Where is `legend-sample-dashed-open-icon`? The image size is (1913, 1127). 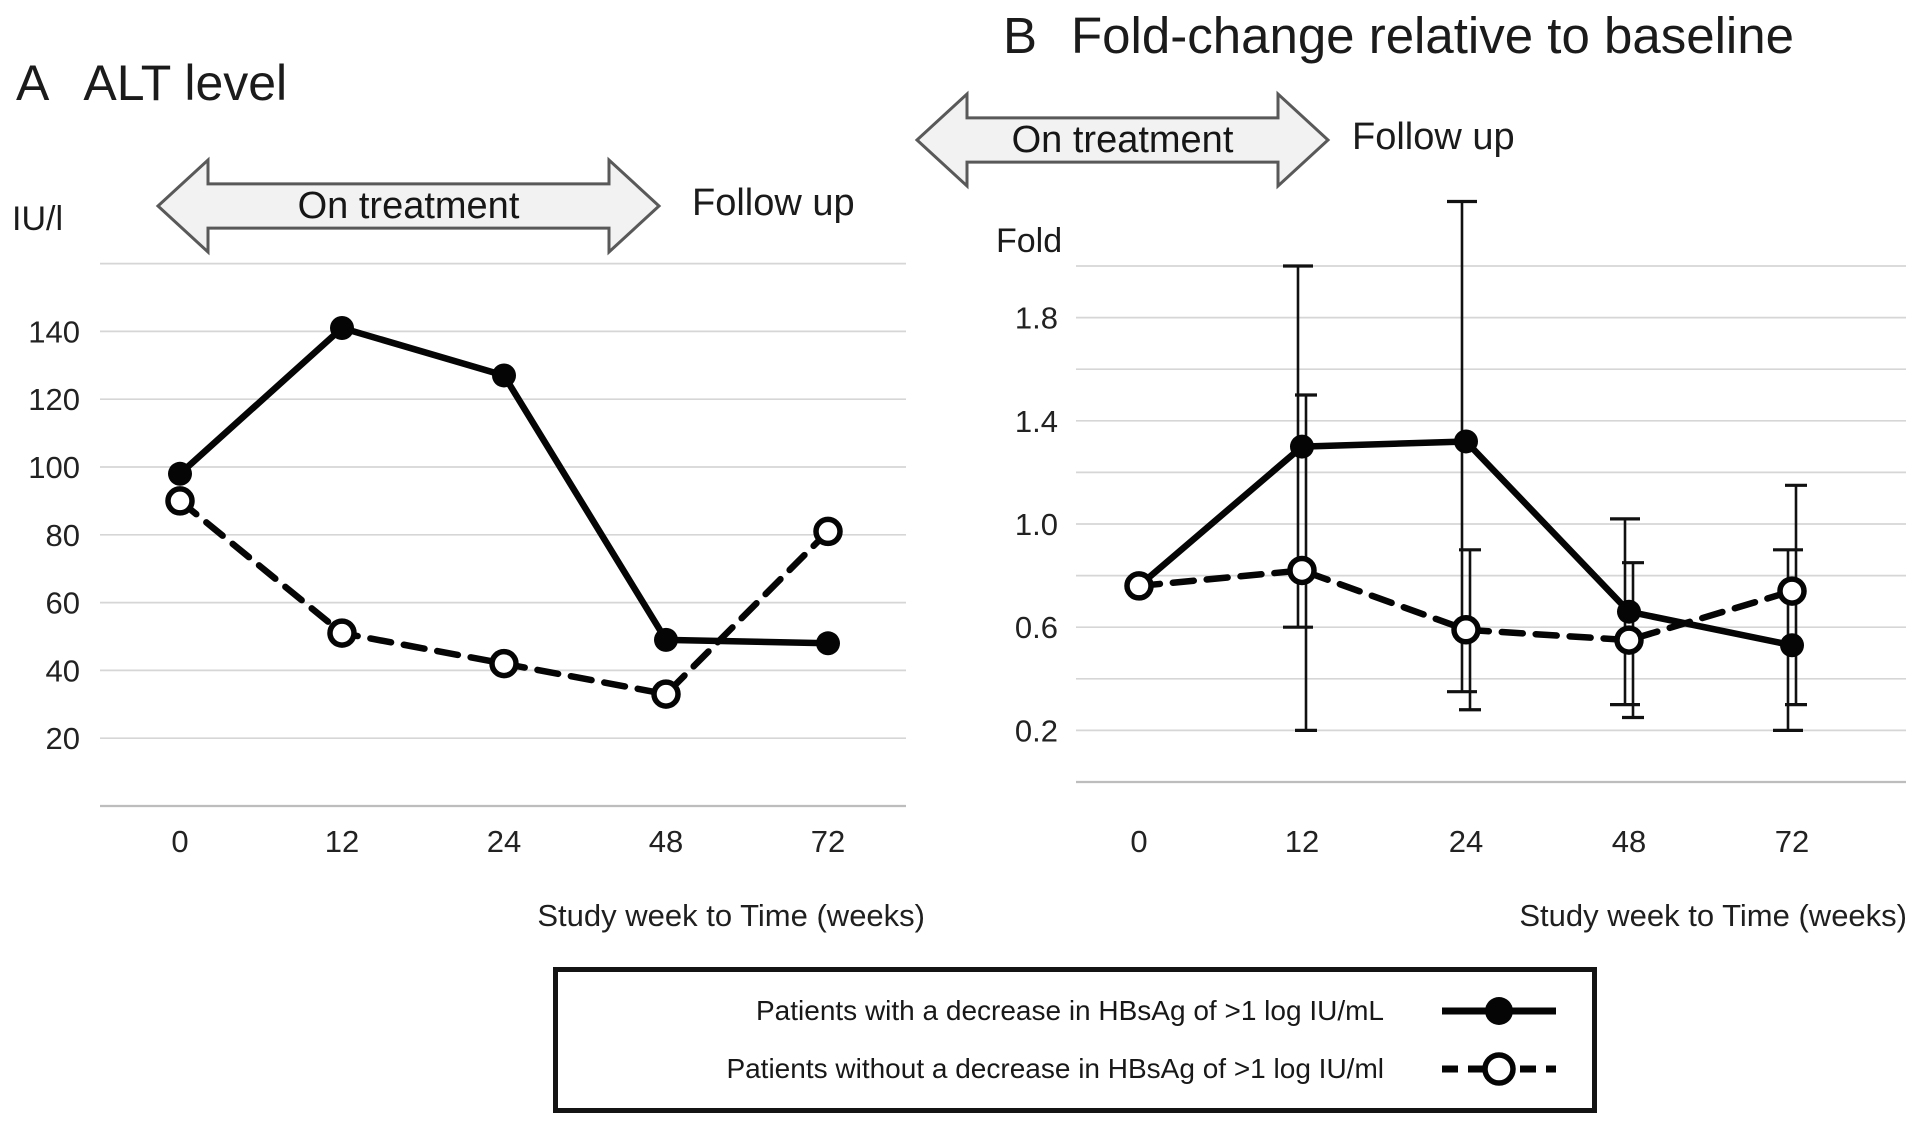 legend-sample-dashed-open-icon is located at coordinates (1499, 1068).